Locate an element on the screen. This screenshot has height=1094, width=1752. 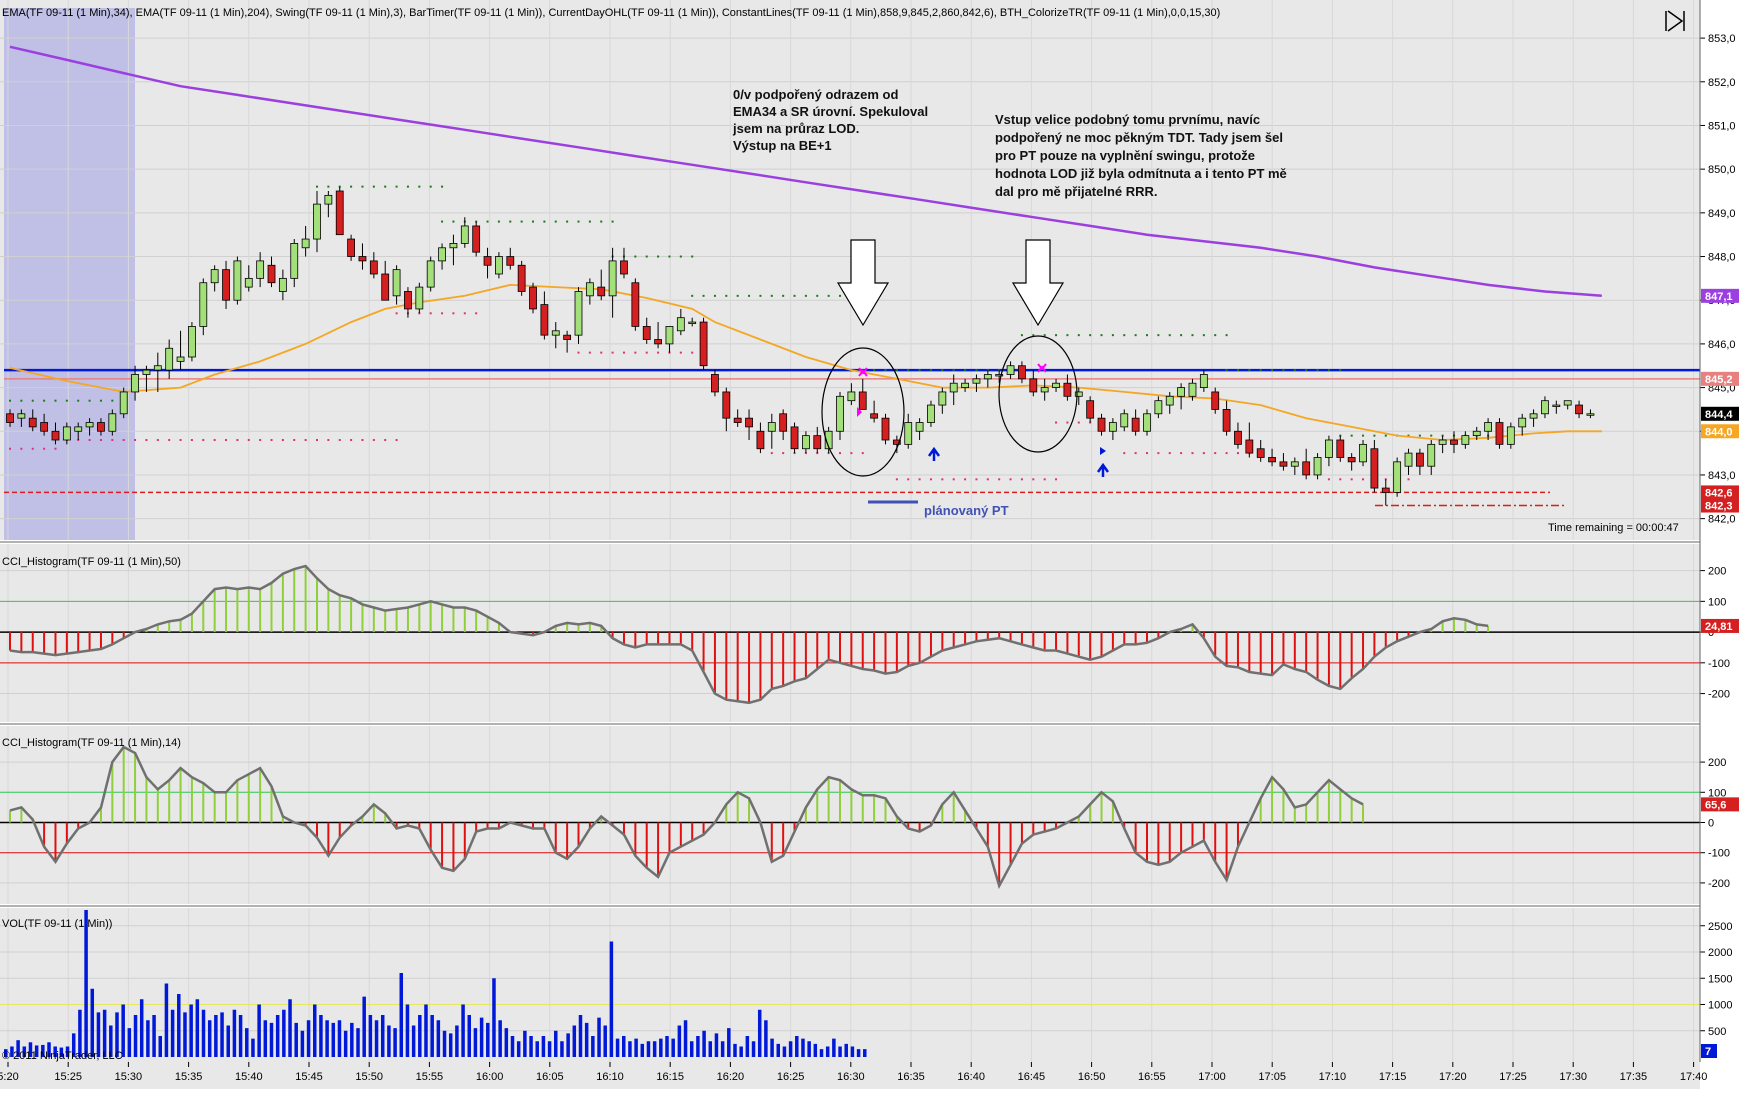
x-tick-label: 16:55 is located at coordinates (1152, 1077).